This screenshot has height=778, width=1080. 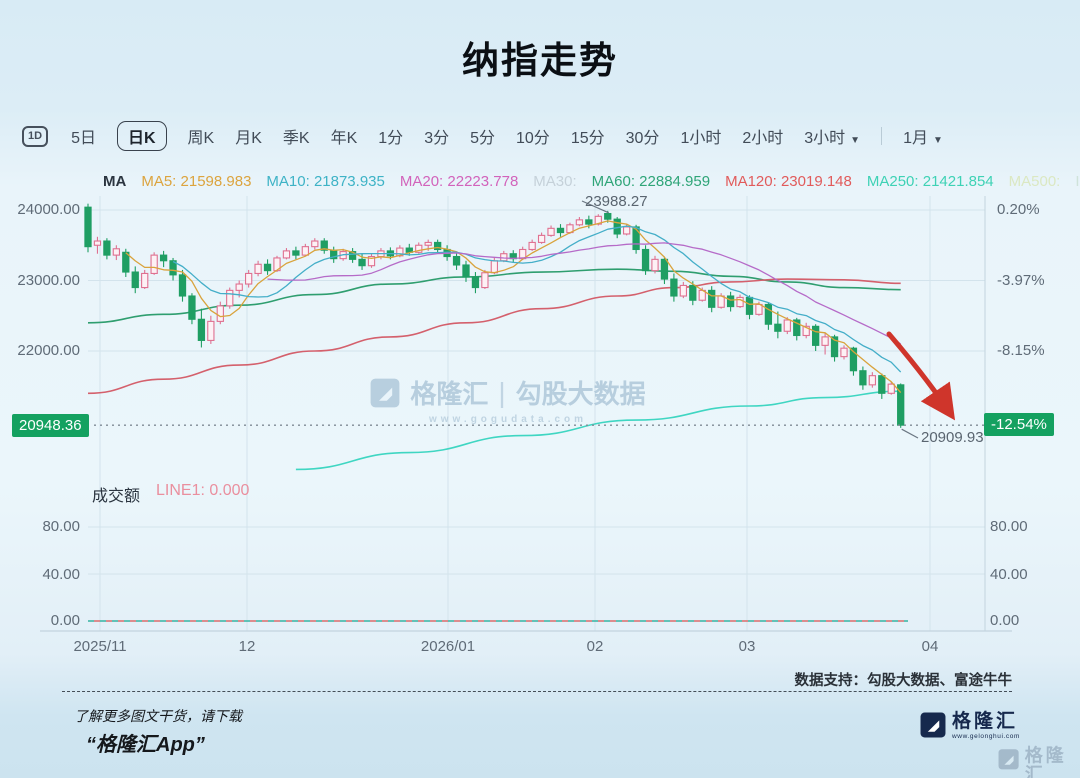 What do you see at coordinates (1005, 620) in the screenshot?
I see `volume-axis-right-2: 0.00` at bounding box center [1005, 620].